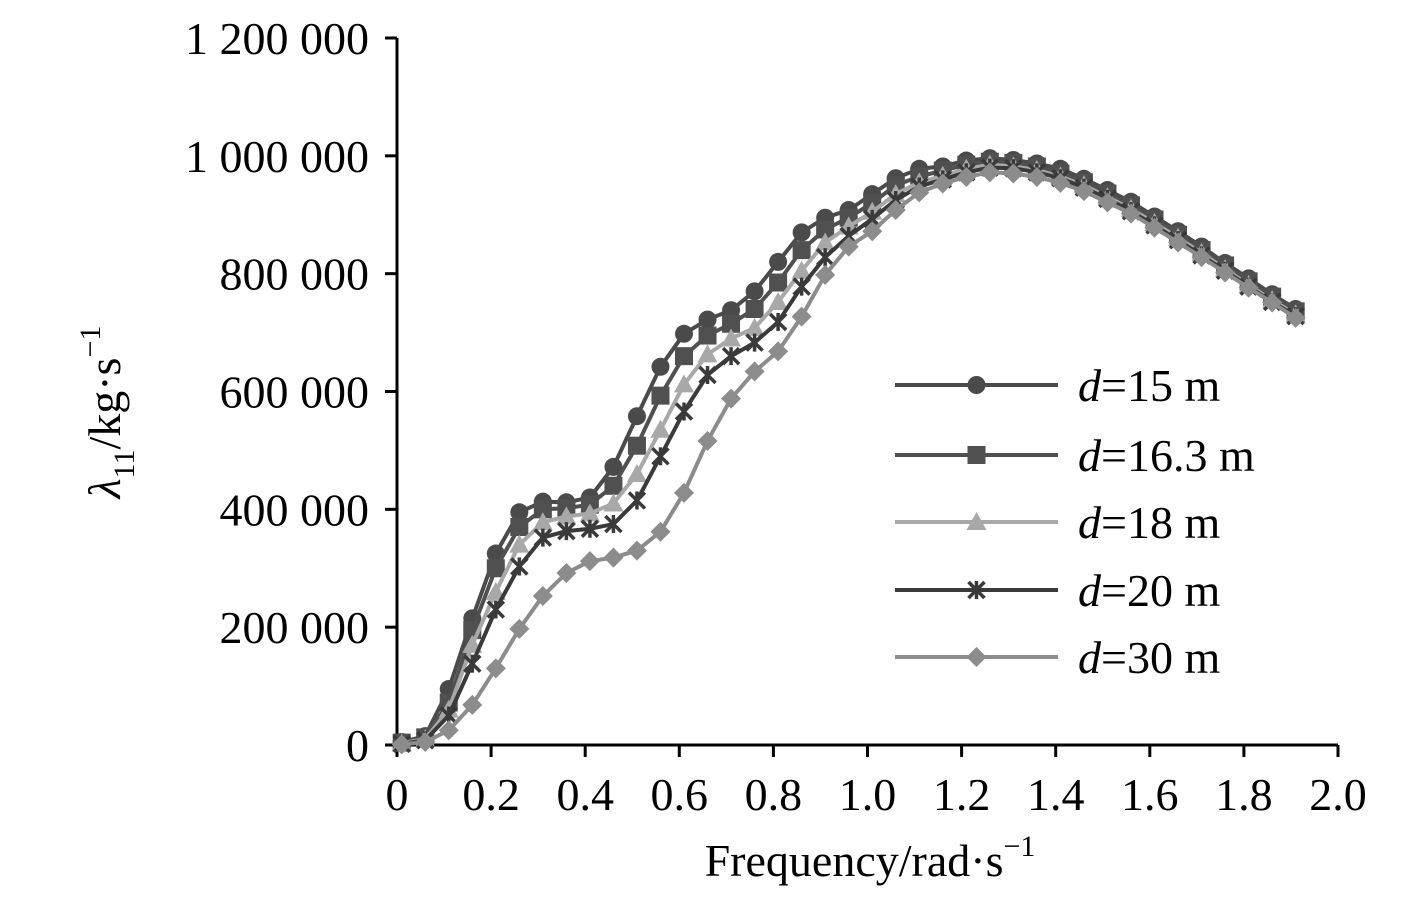 The height and width of the screenshot is (900, 1417). What do you see at coordinates (277, 38) in the screenshot?
I see `y-tick-label: 1 200 000` at bounding box center [277, 38].